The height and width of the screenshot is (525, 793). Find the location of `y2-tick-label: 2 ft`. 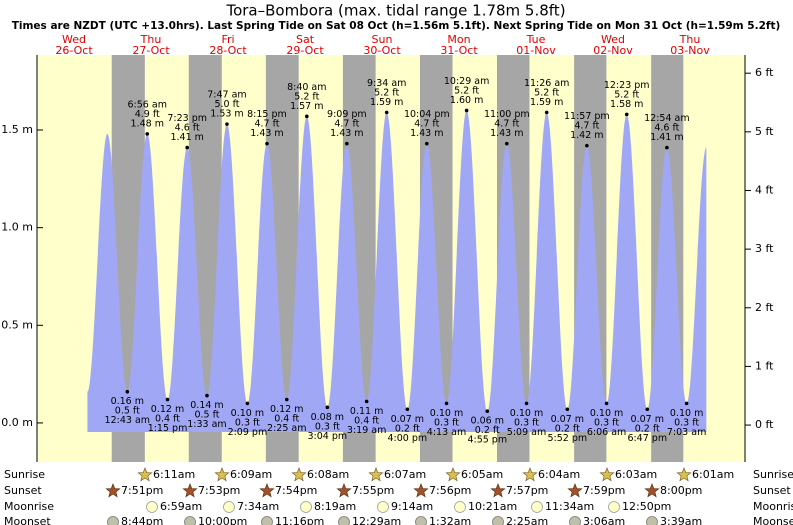

y2-tick-label: 2 ft is located at coordinates (764, 307).